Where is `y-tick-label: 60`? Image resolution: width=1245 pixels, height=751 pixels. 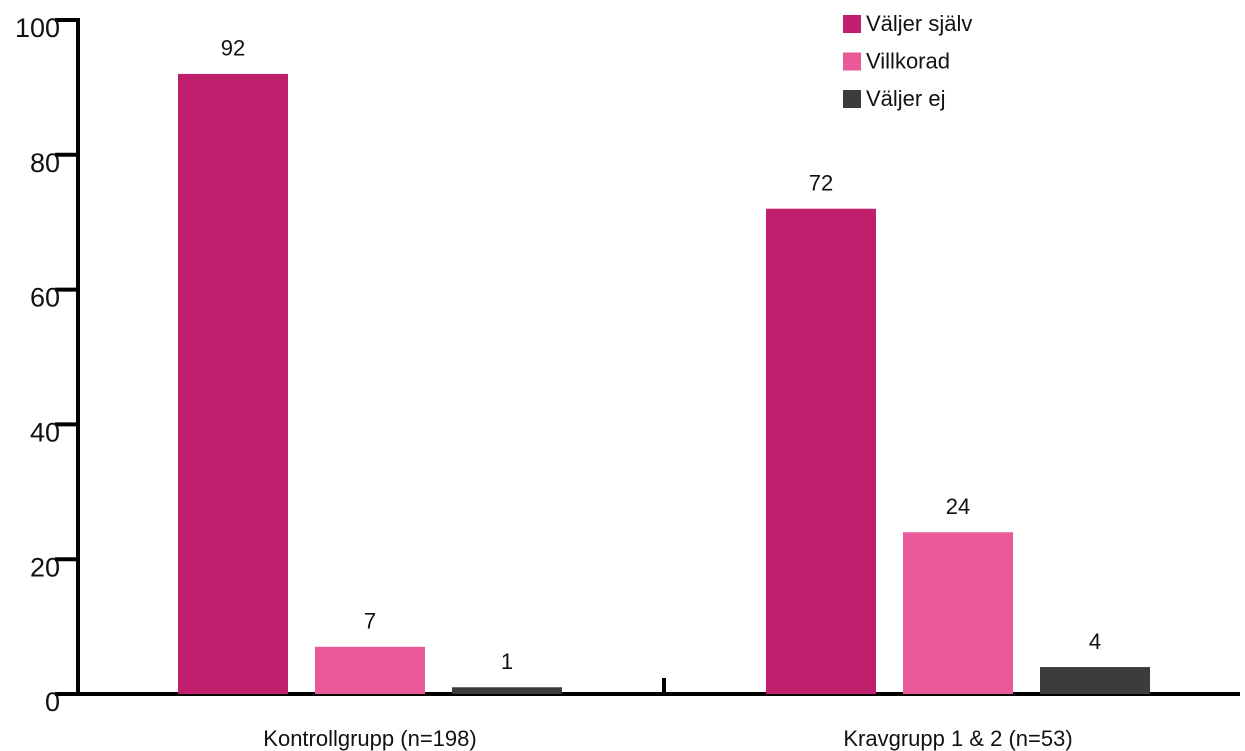
y-tick-label: 60 is located at coordinates (45, 298).